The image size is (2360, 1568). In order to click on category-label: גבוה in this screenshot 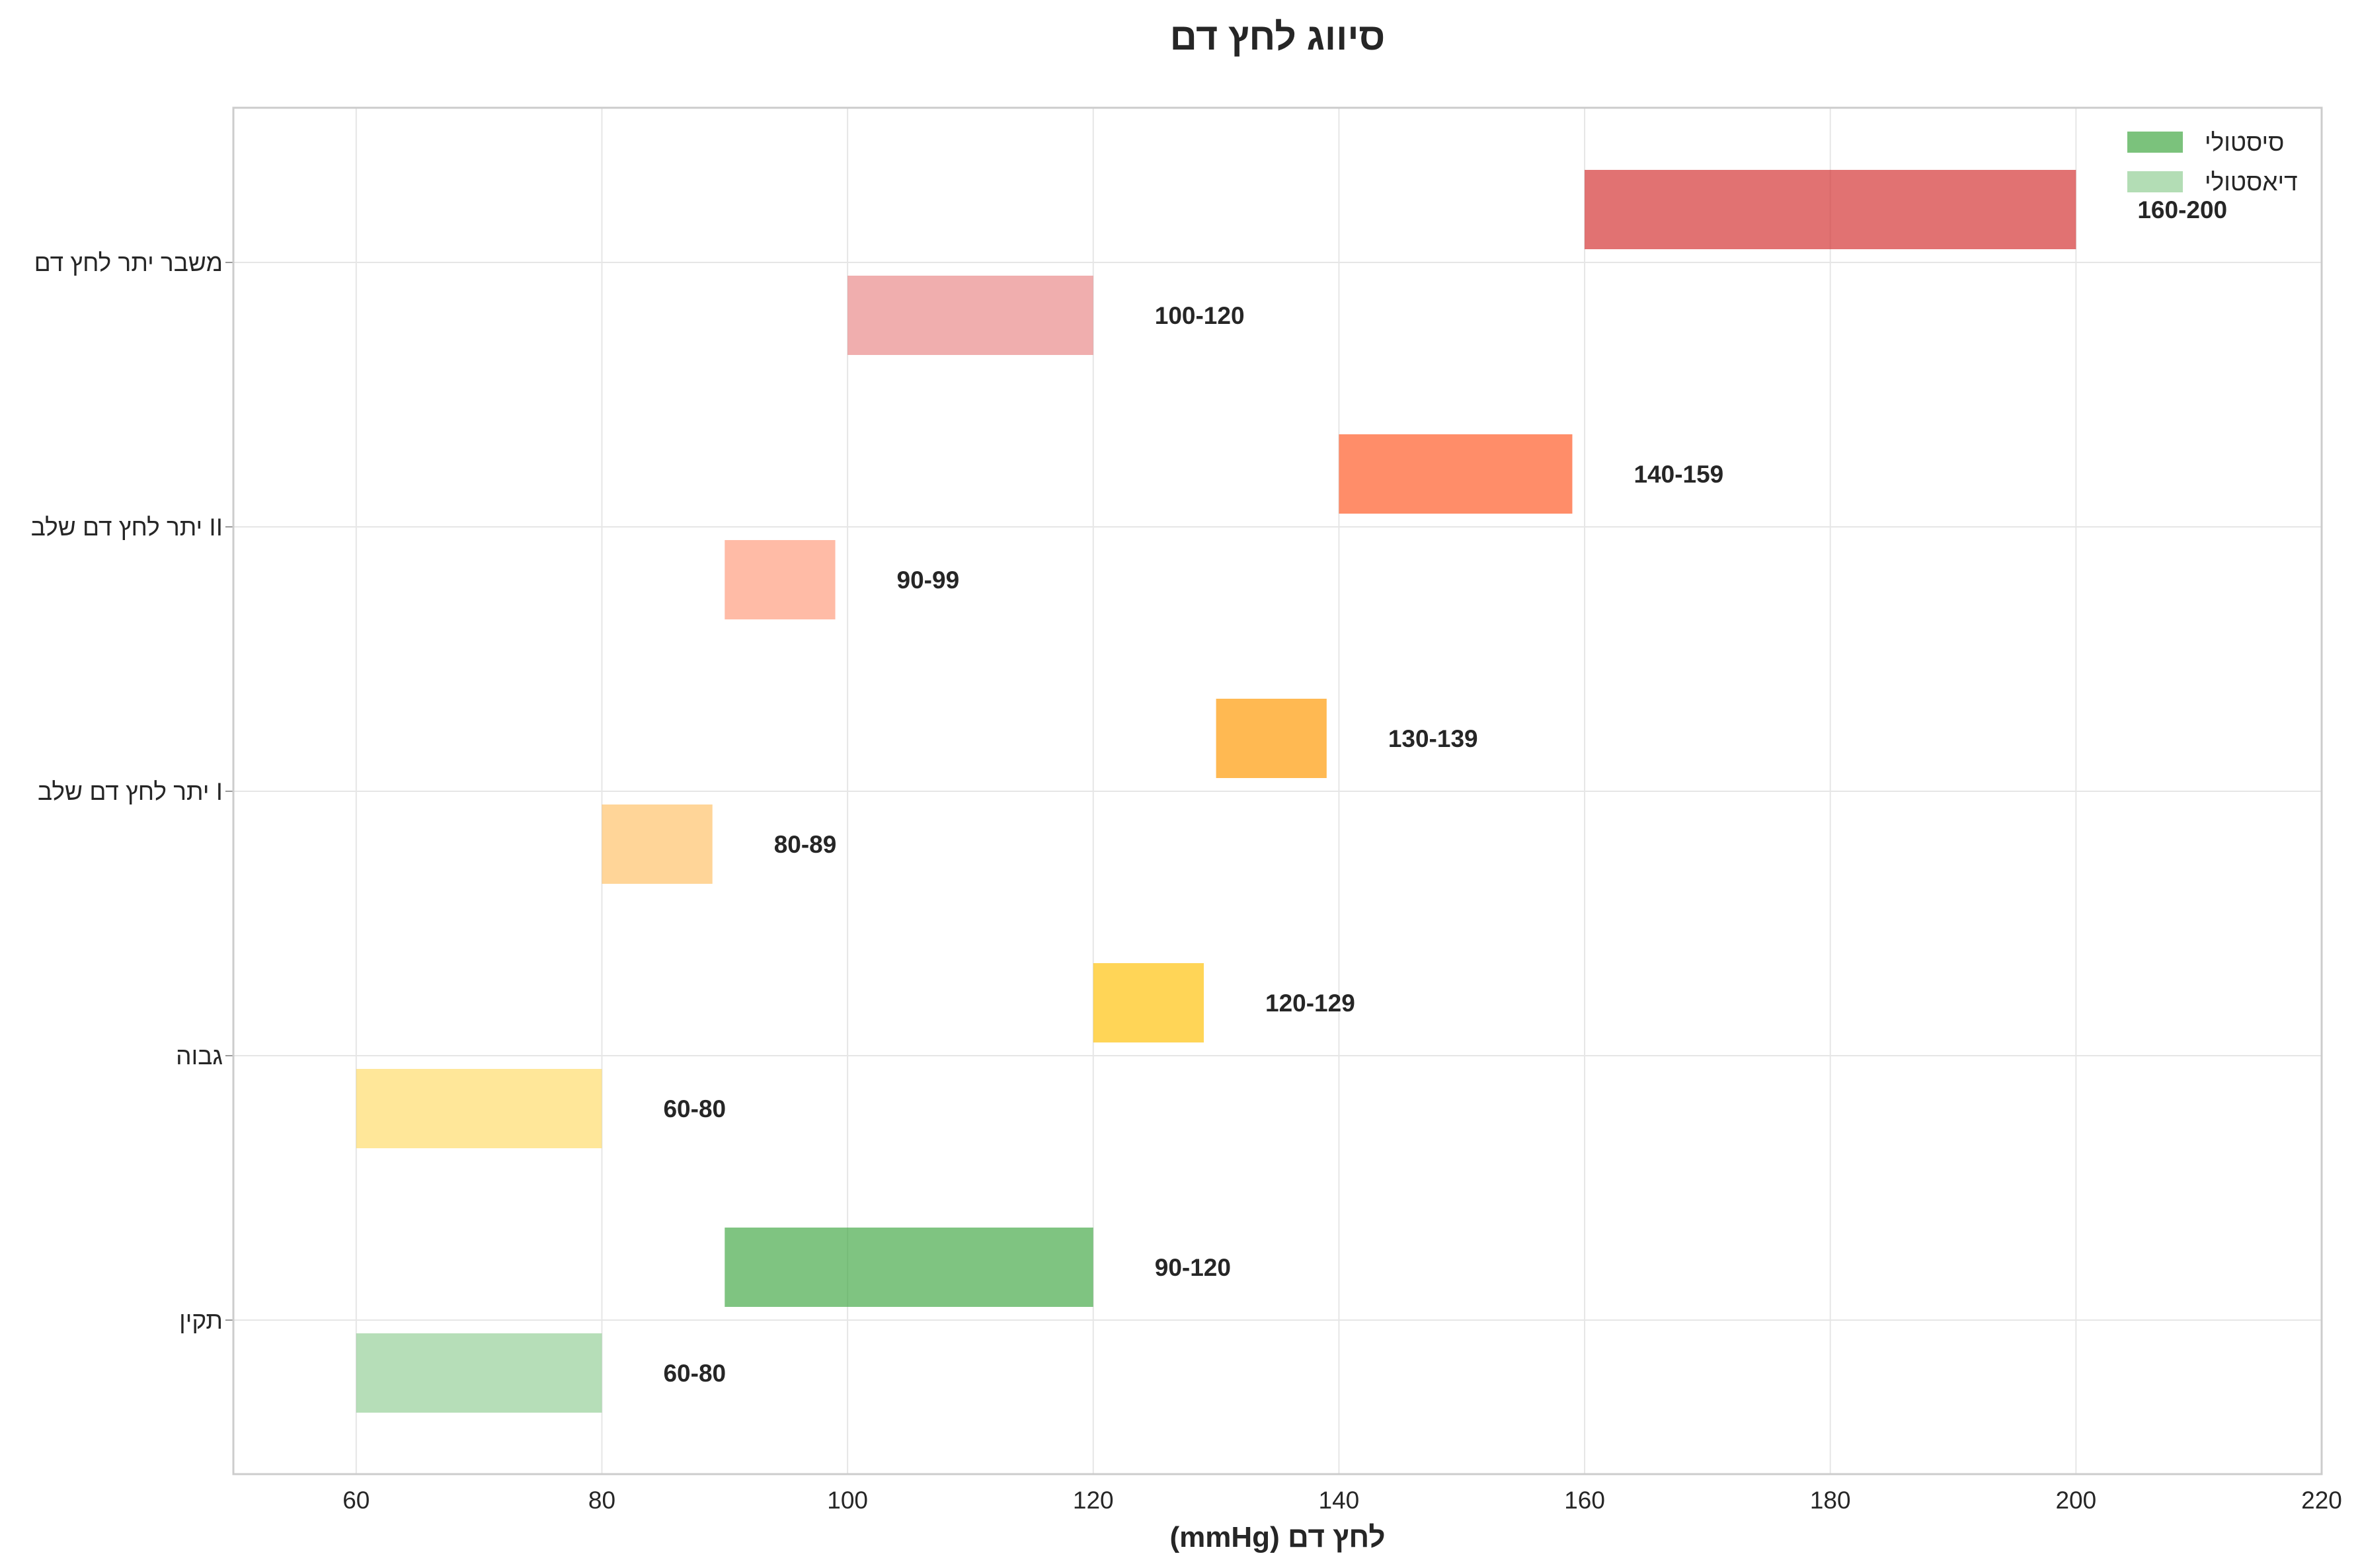, I will do `click(199, 1056)`.